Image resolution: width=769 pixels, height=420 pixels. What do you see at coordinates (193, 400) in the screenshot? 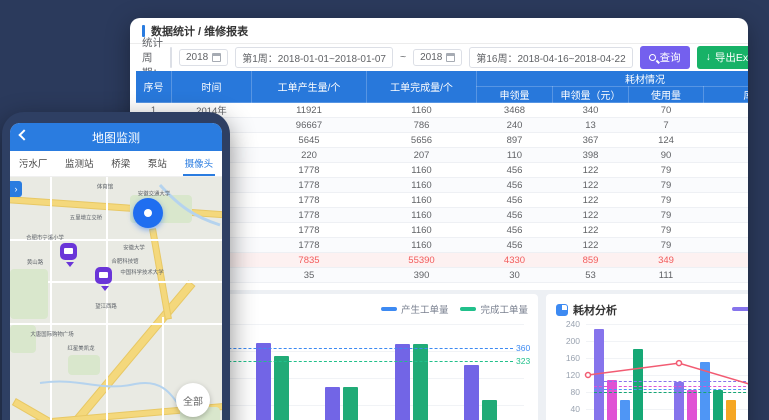
I see `map-all-button: 全部` at bounding box center [193, 400].